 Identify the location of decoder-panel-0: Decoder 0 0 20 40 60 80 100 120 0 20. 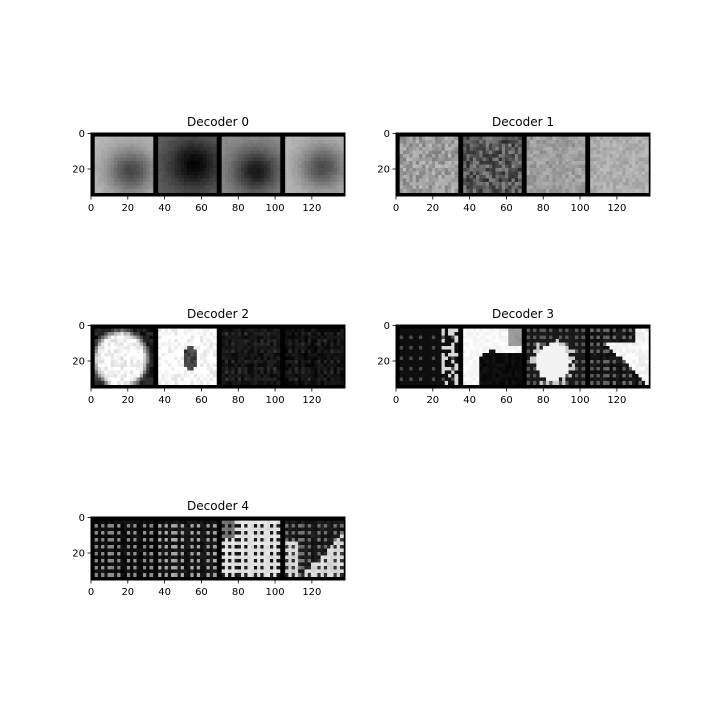
(210, 169).